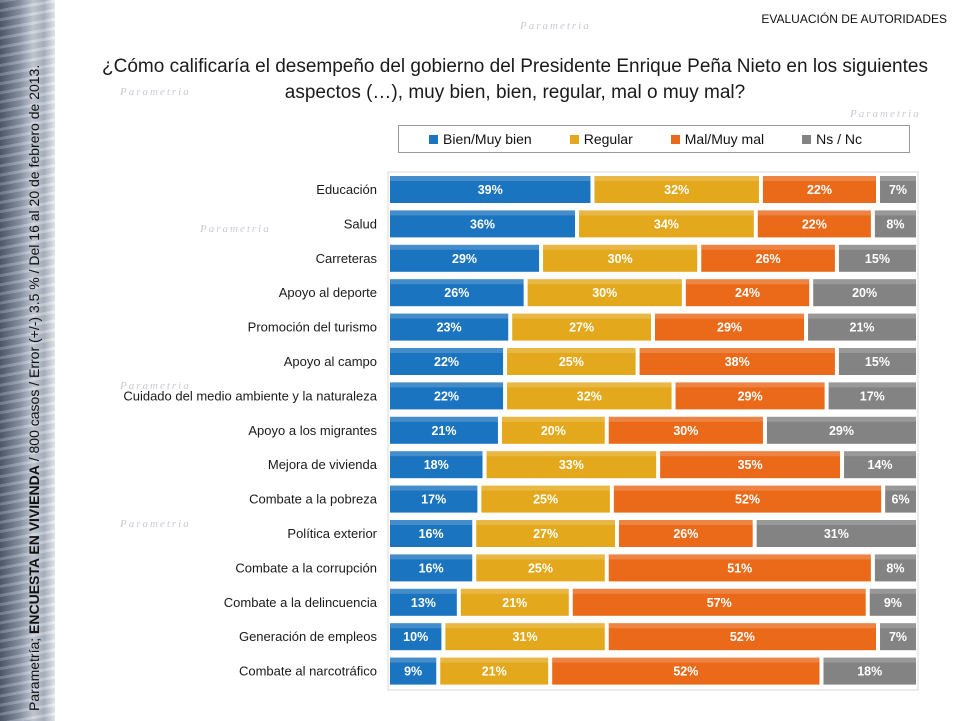 The width and height of the screenshot is (961, 721). I want to click on legend-item-nsnc: Ns / Nc, so click(832, 139).